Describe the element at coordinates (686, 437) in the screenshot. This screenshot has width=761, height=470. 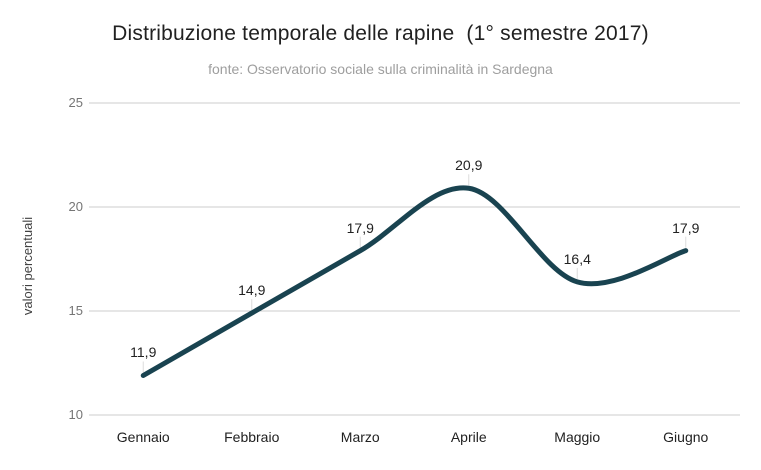
I see `x-tick-label: Giugno` at that location.